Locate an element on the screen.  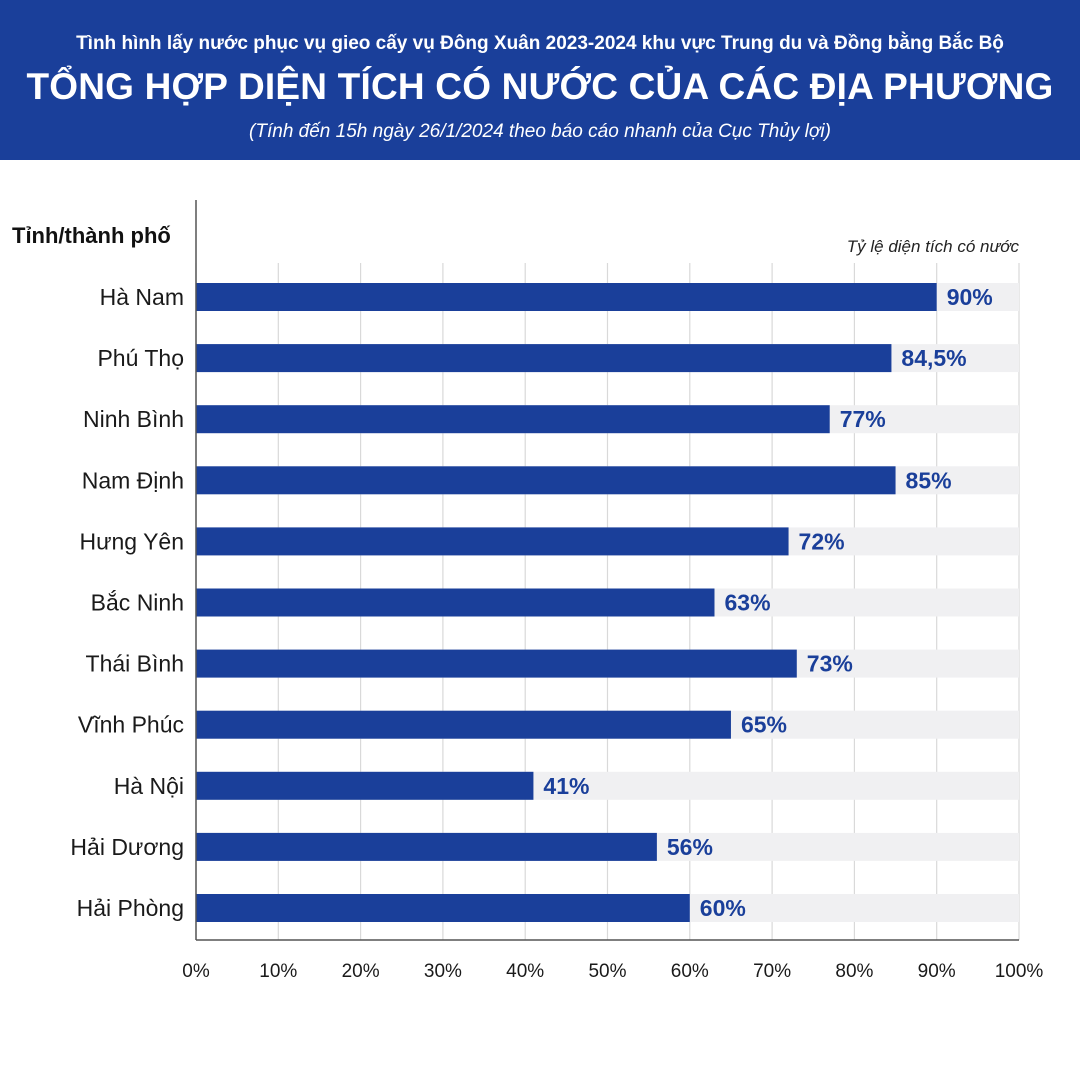
y-axis-title: Tỉnh/thành phố is located at coordinates (91, 235).